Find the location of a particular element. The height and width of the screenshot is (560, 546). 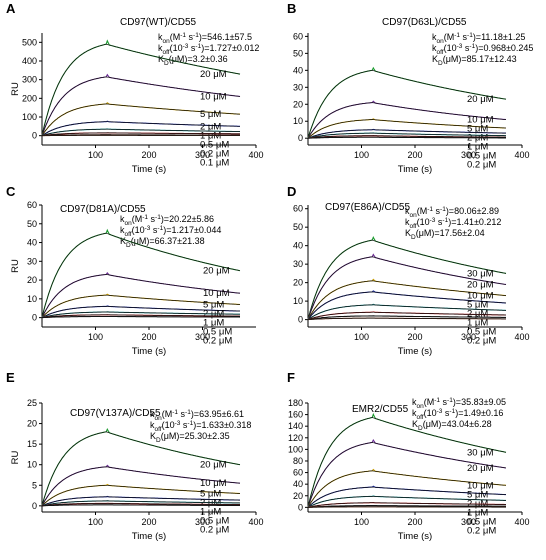

panel-letter: A is located at coordinates (11, 8).